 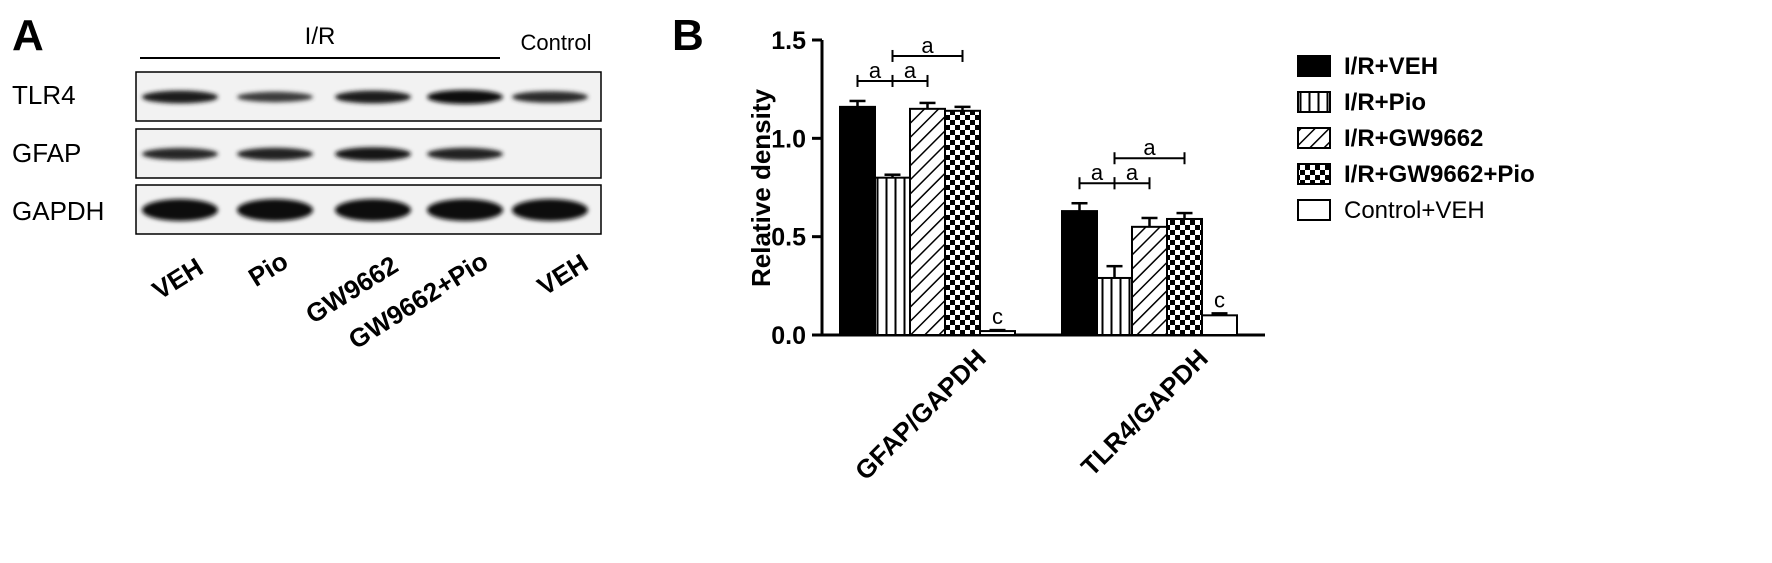 What do you see at coordinates (556, 42) in the screenshot?
I see `group-label-control: Control` at bounding box center [556, 42].